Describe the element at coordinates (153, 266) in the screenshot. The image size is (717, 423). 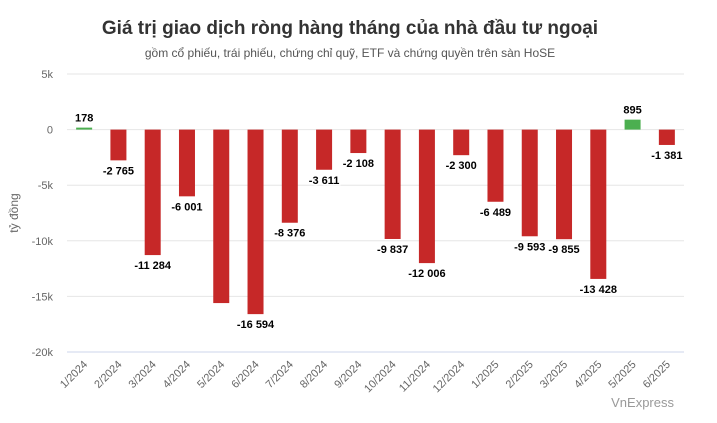
I see `data-label: -11 284` at that location.